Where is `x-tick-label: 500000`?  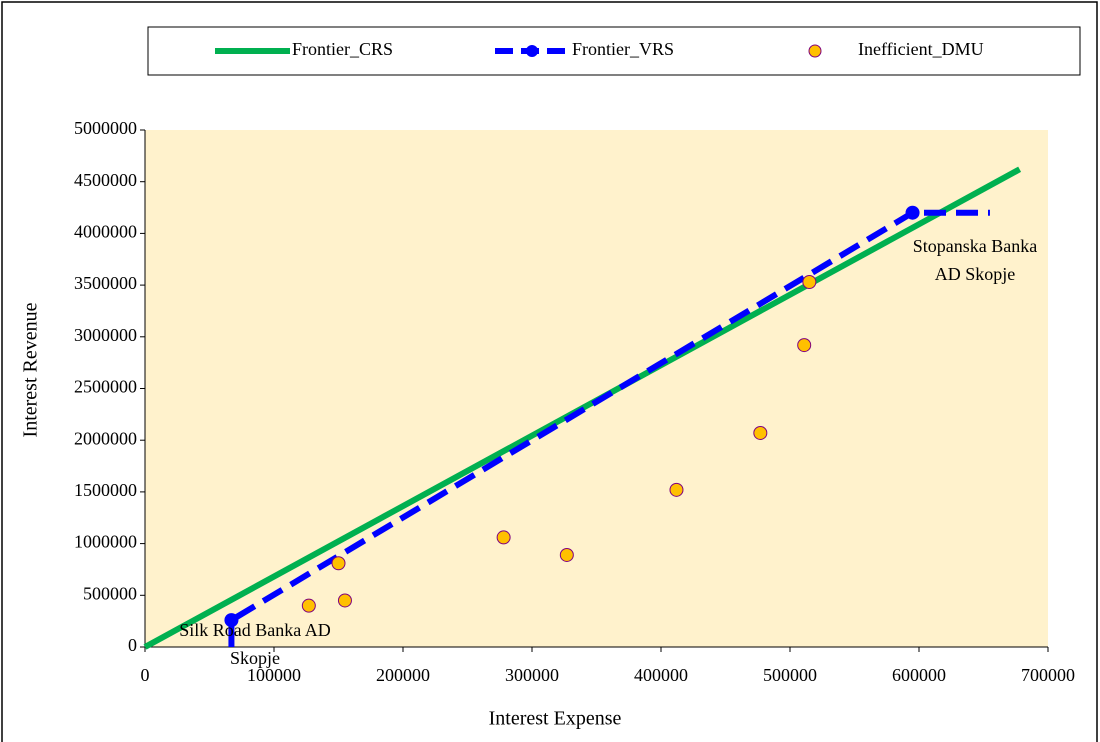
x-tick-label: 500000 is located at coordinates (790, 675).